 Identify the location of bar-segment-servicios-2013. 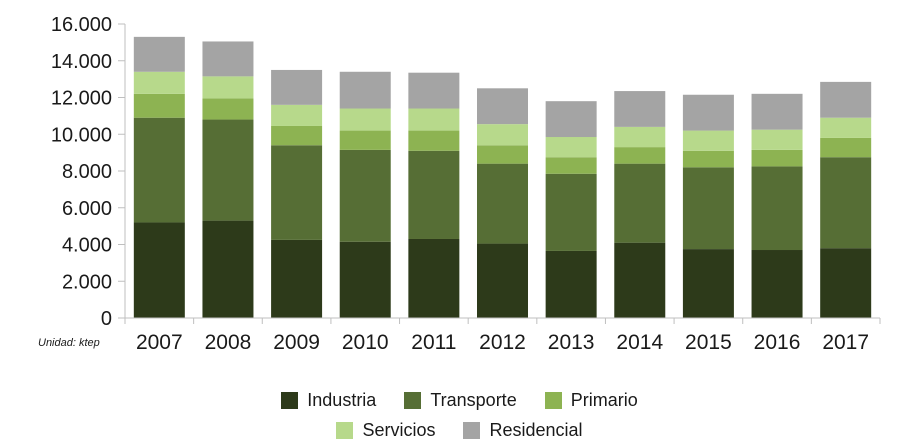
(571, 147).